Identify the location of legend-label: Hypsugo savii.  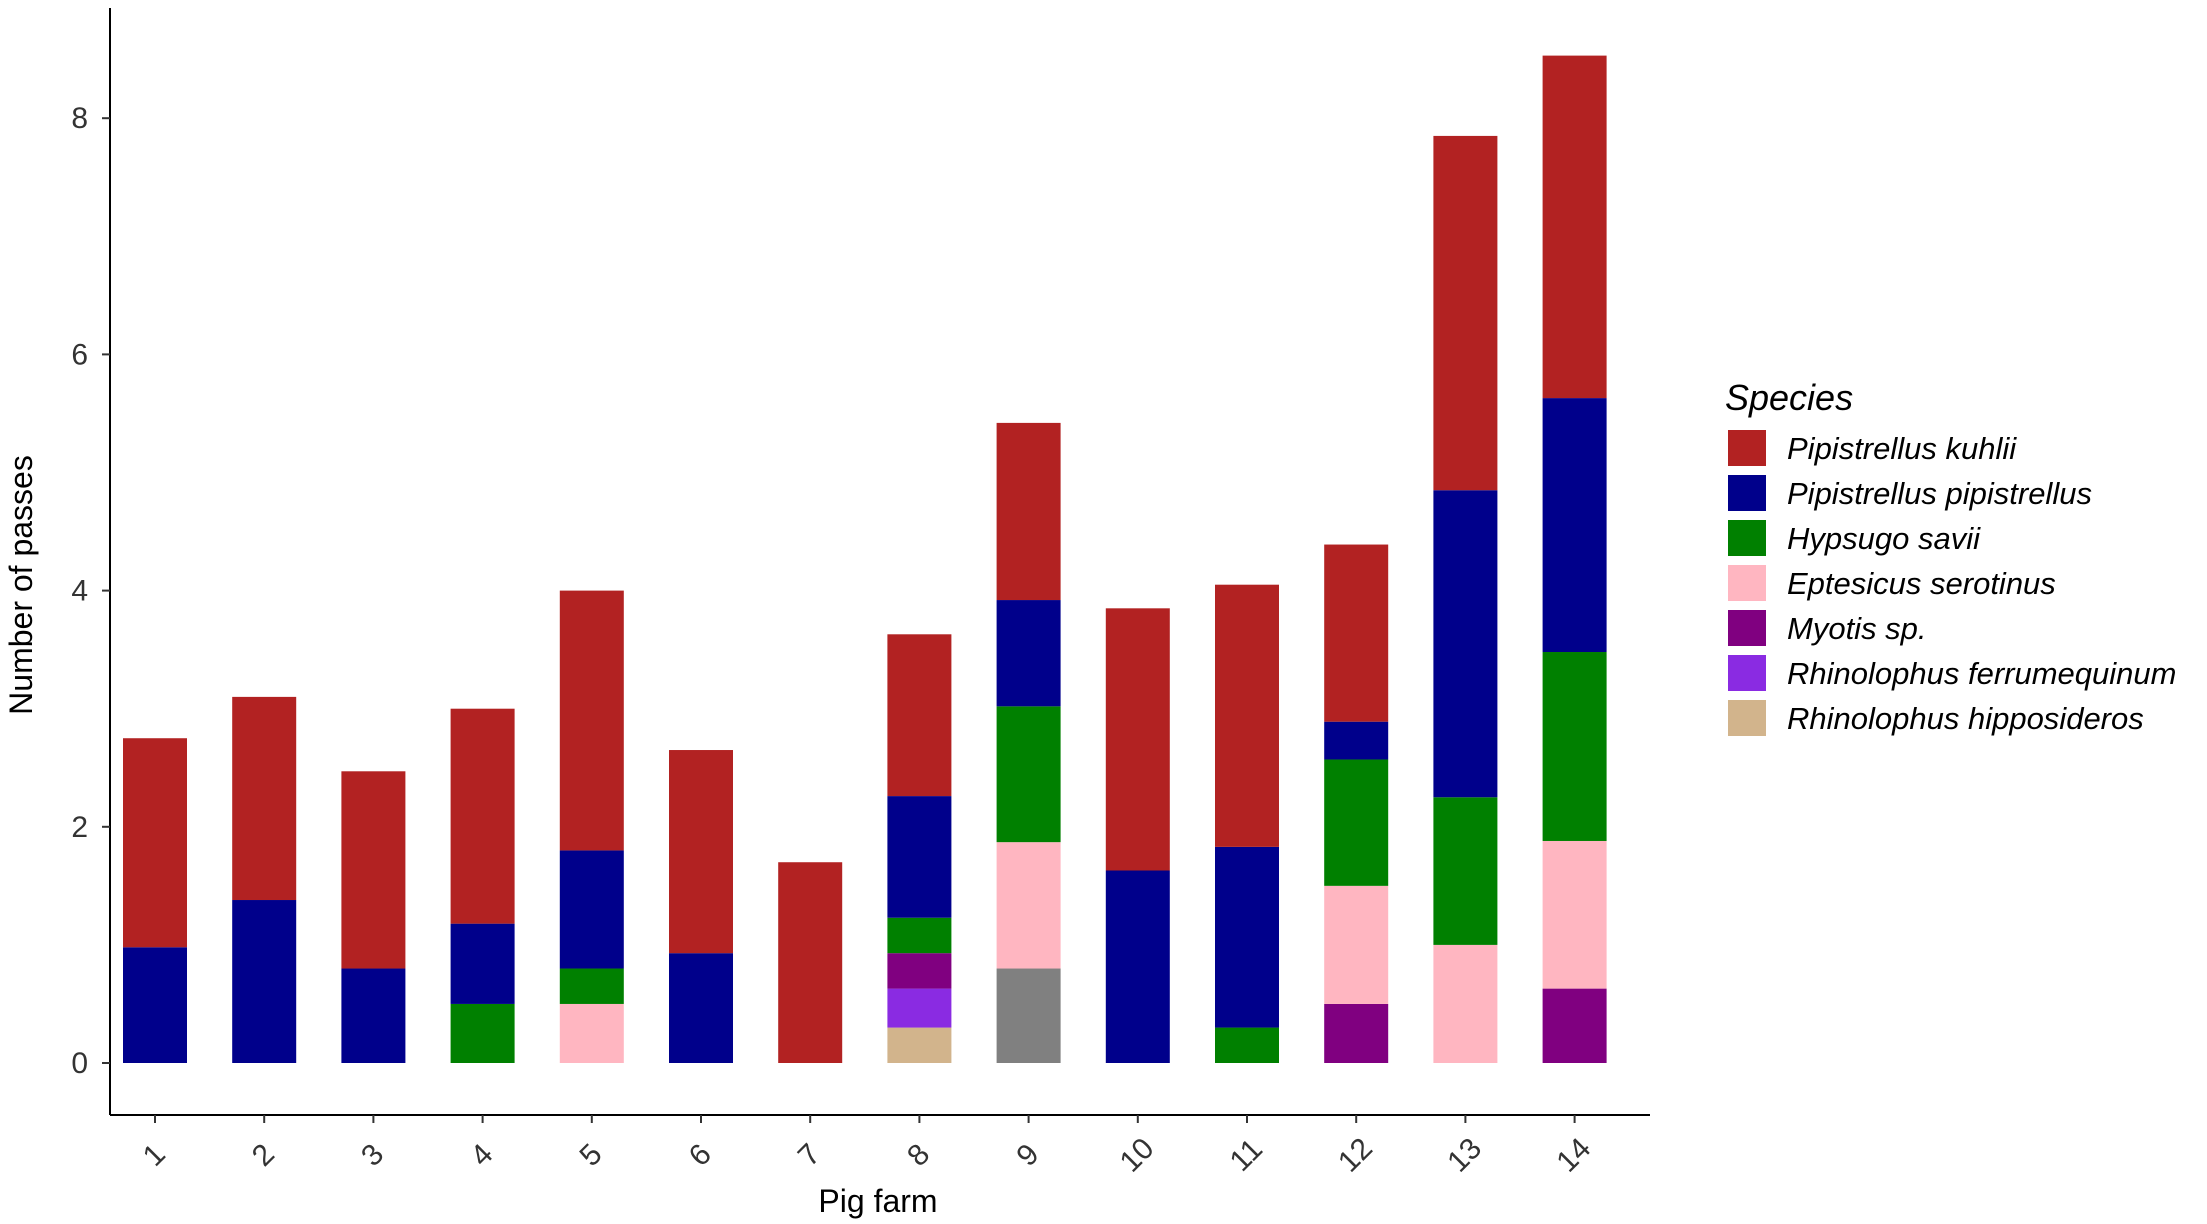
(1884, 538).